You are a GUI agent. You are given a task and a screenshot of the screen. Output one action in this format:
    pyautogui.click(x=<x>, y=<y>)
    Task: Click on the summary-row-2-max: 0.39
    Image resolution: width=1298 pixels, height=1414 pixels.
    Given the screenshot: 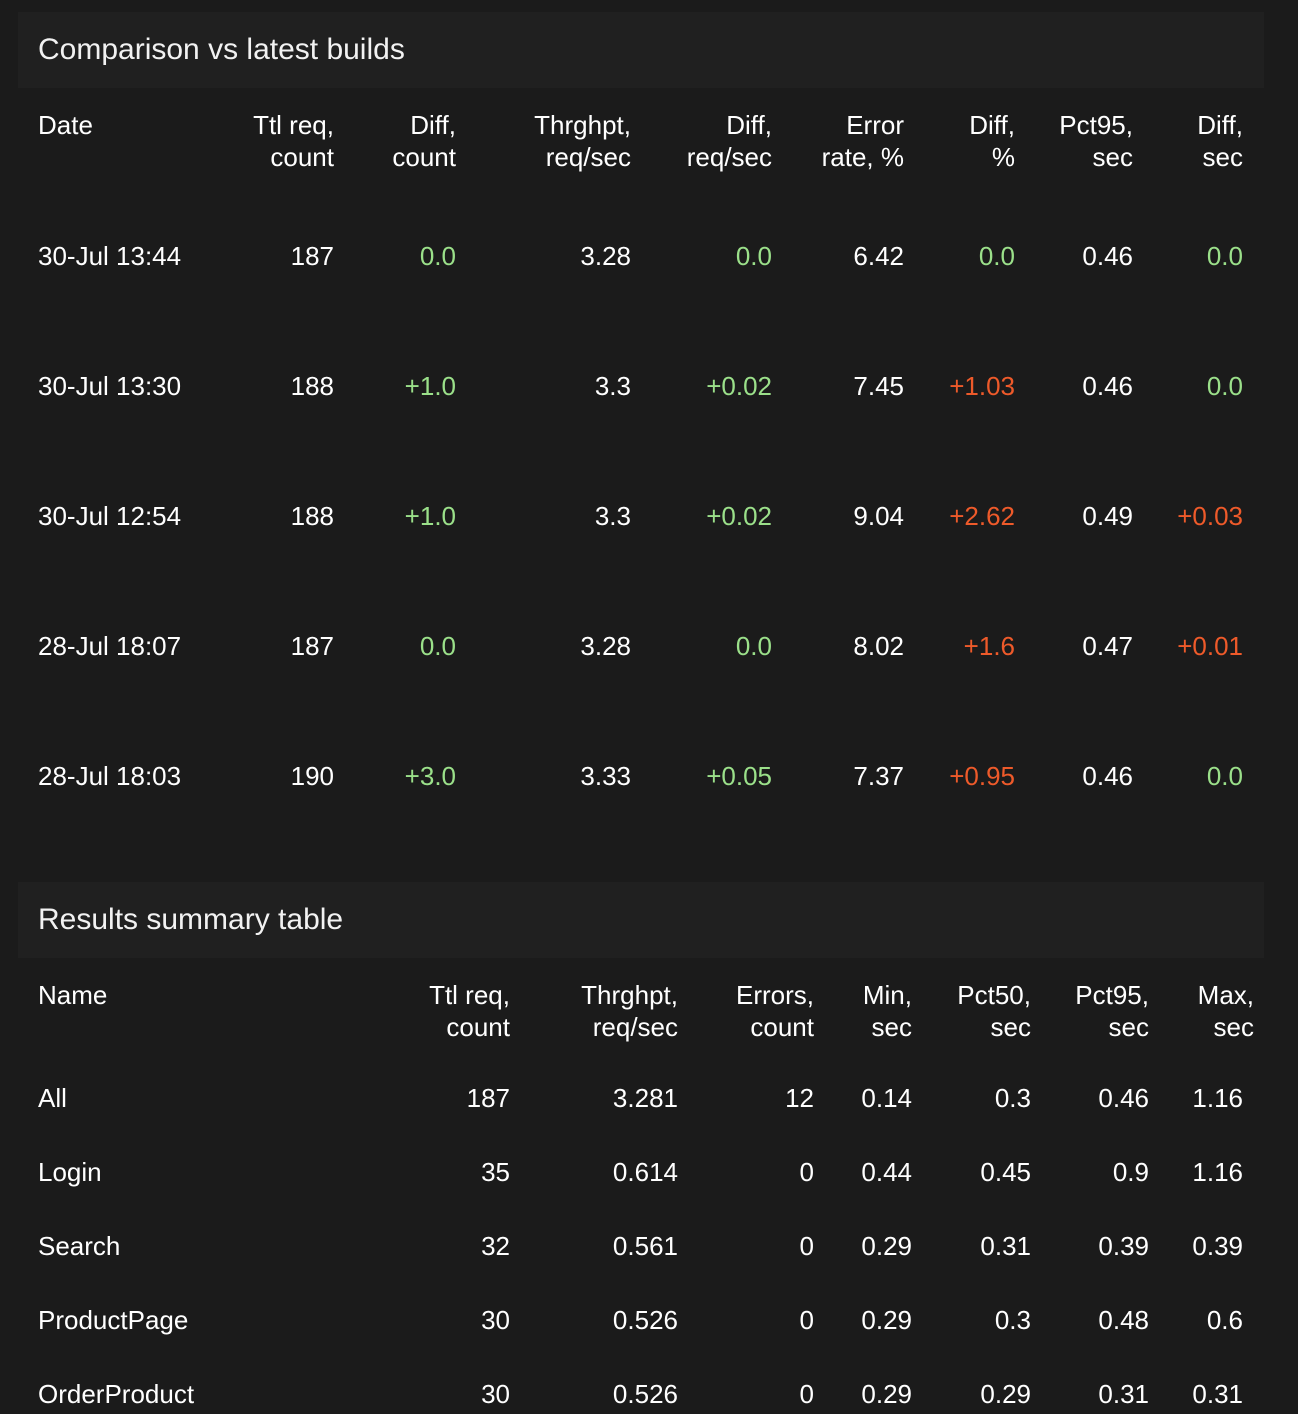 What is the action you would take?
    pyautogui.click(x=1217, y=1246)
    